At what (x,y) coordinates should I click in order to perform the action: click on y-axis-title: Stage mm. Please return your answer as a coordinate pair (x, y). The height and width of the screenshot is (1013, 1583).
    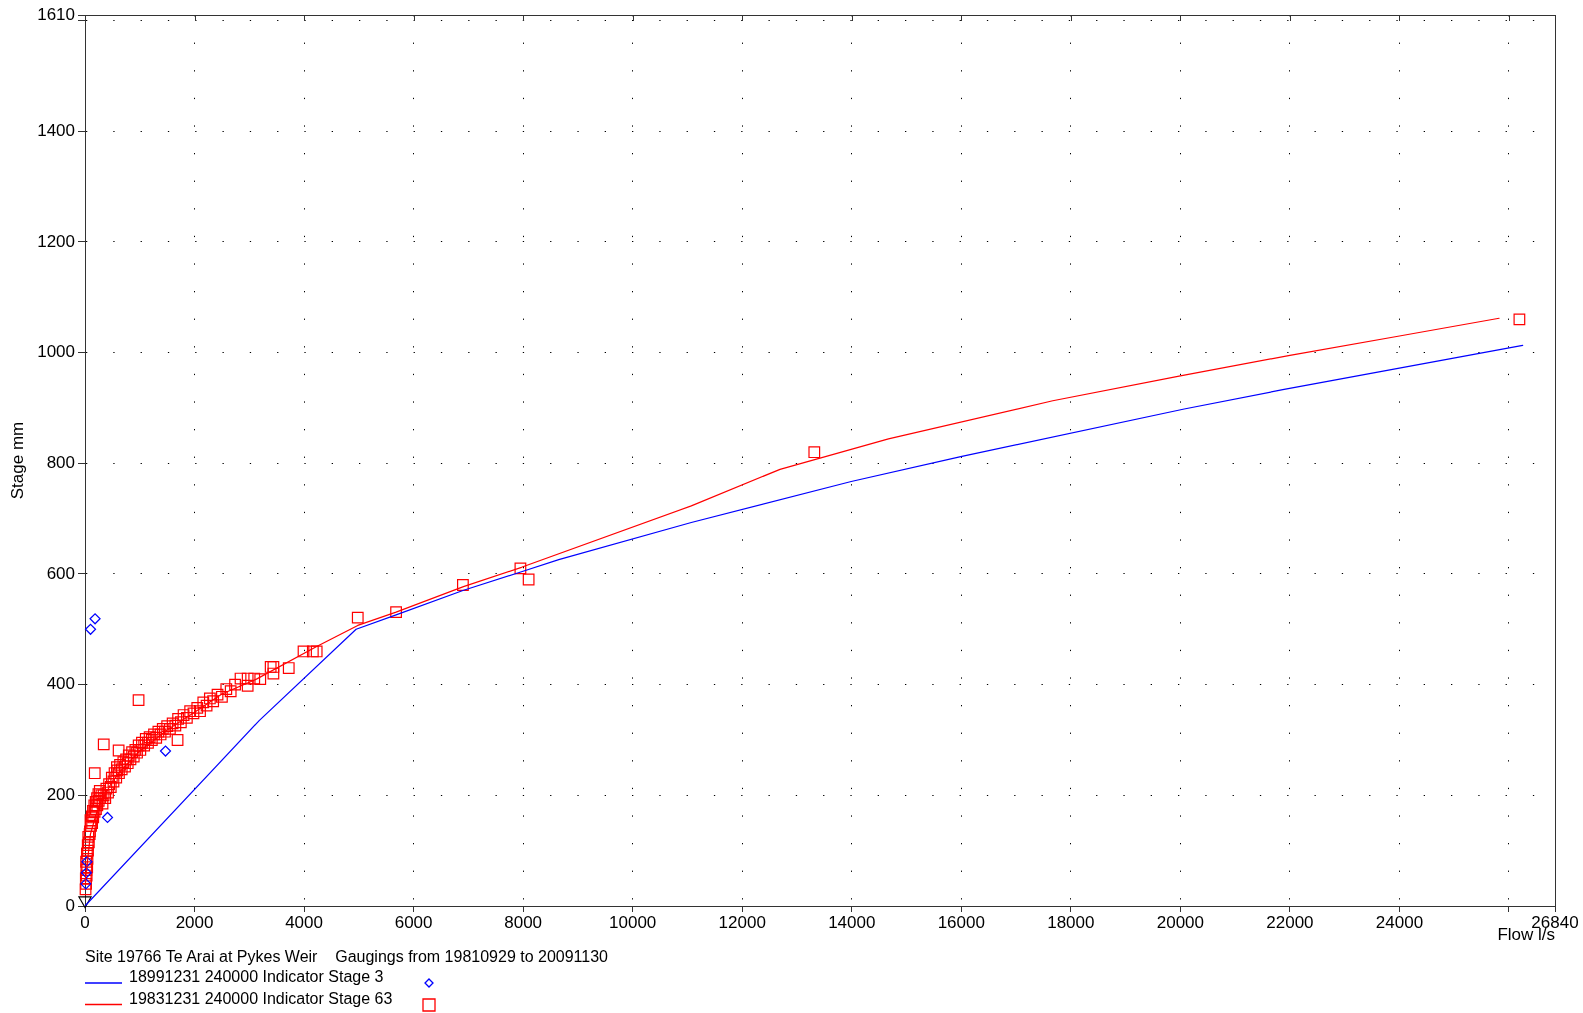
    Looking at the image, I should click on (17, 460).